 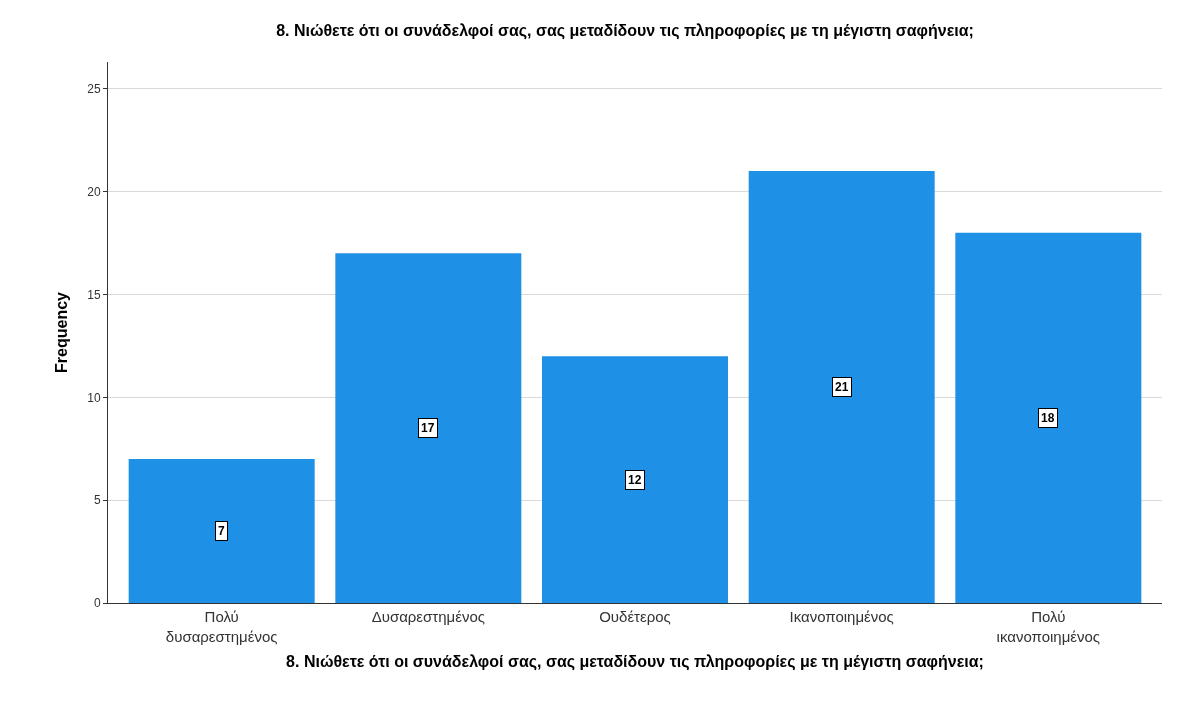 What do you see at coordinates (625, 31) in the screenshot?
I see `chart-title: 8. Νιώθετε ότι οι συνάδελφοί σας, σας μεταδίδουν τις πληροφορίες με τη μέγιστη σαφήνεια;` at bounding box center [625, 31].